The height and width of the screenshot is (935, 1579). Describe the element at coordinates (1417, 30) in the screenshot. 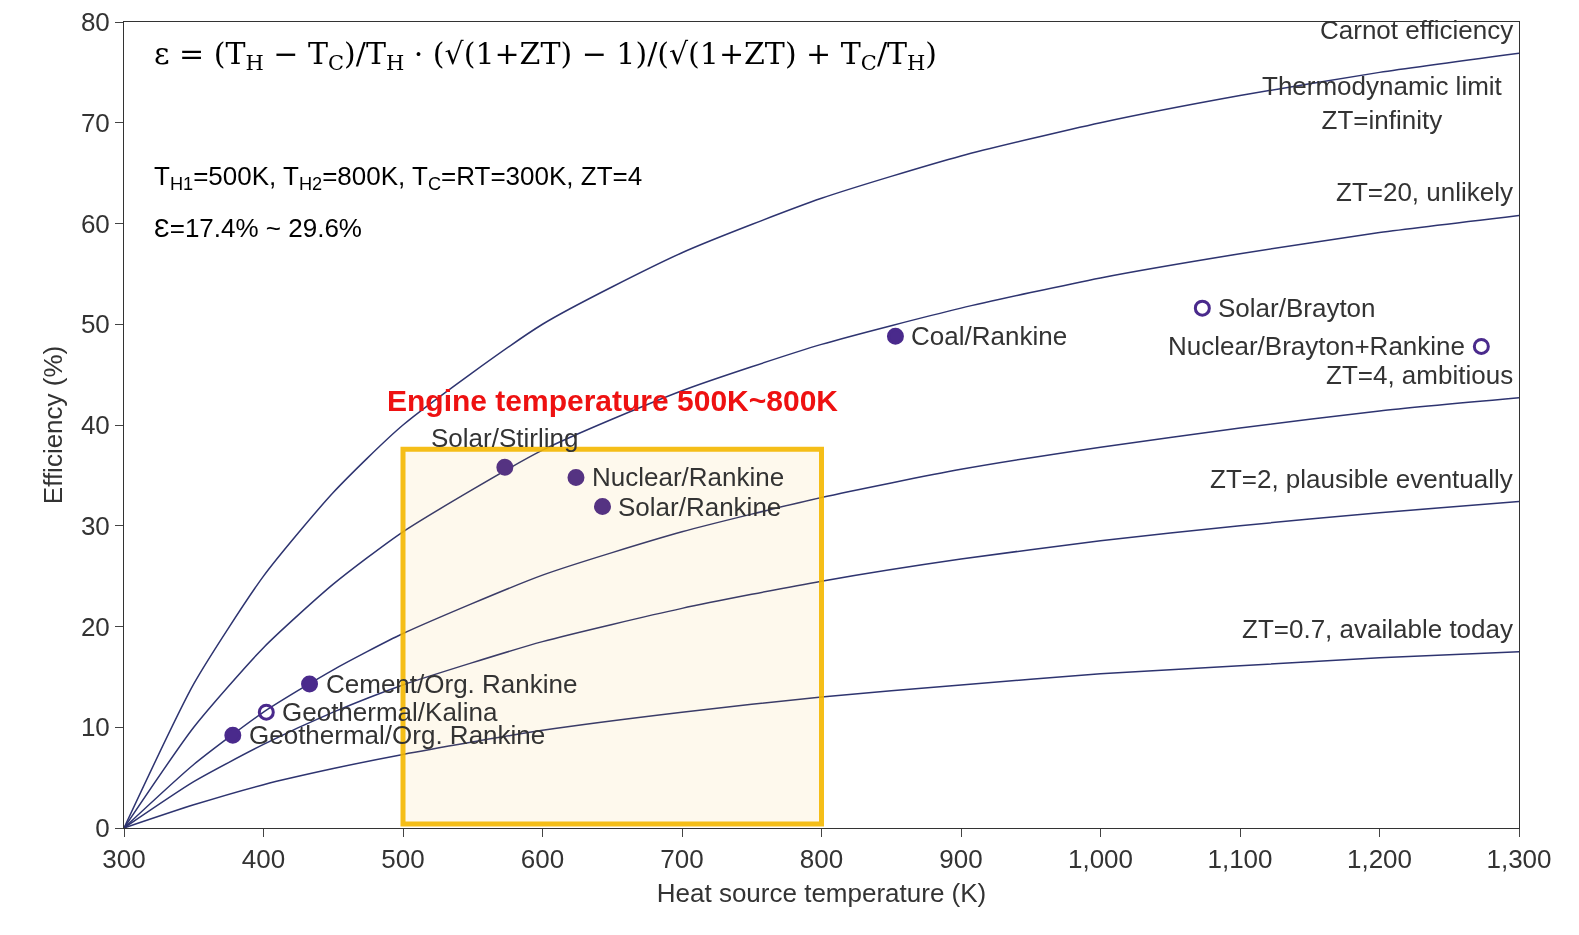

I see `series-label: Carnot efficiency` at that location.